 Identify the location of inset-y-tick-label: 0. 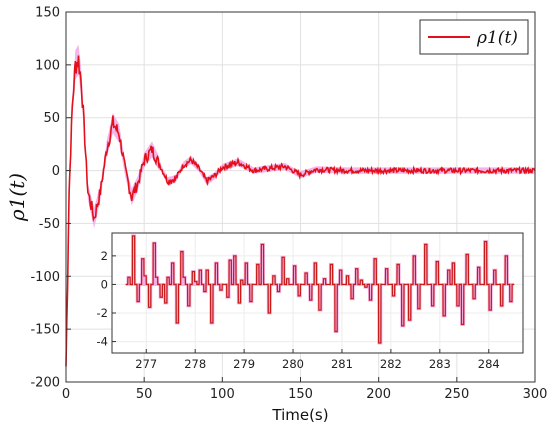
(104, 284).